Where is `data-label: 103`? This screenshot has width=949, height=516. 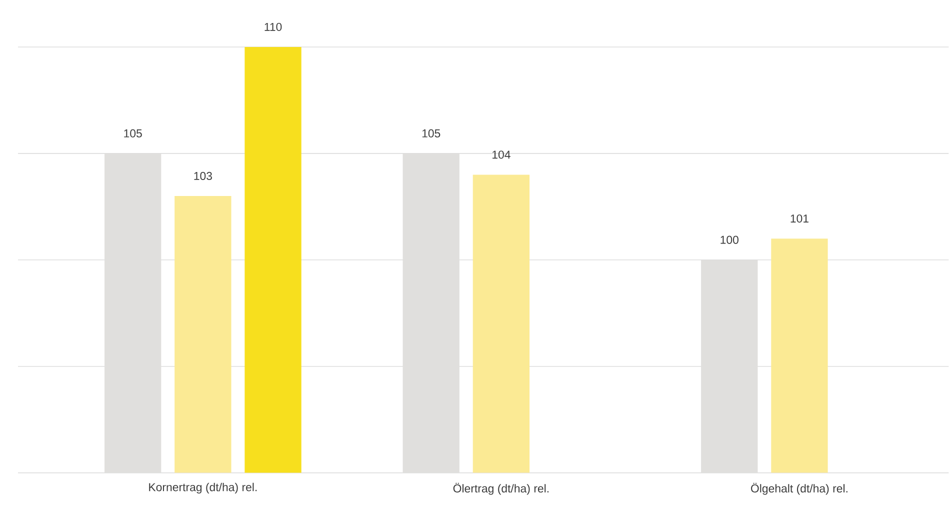 data-label: 103 is located at coordinates (203, 176).